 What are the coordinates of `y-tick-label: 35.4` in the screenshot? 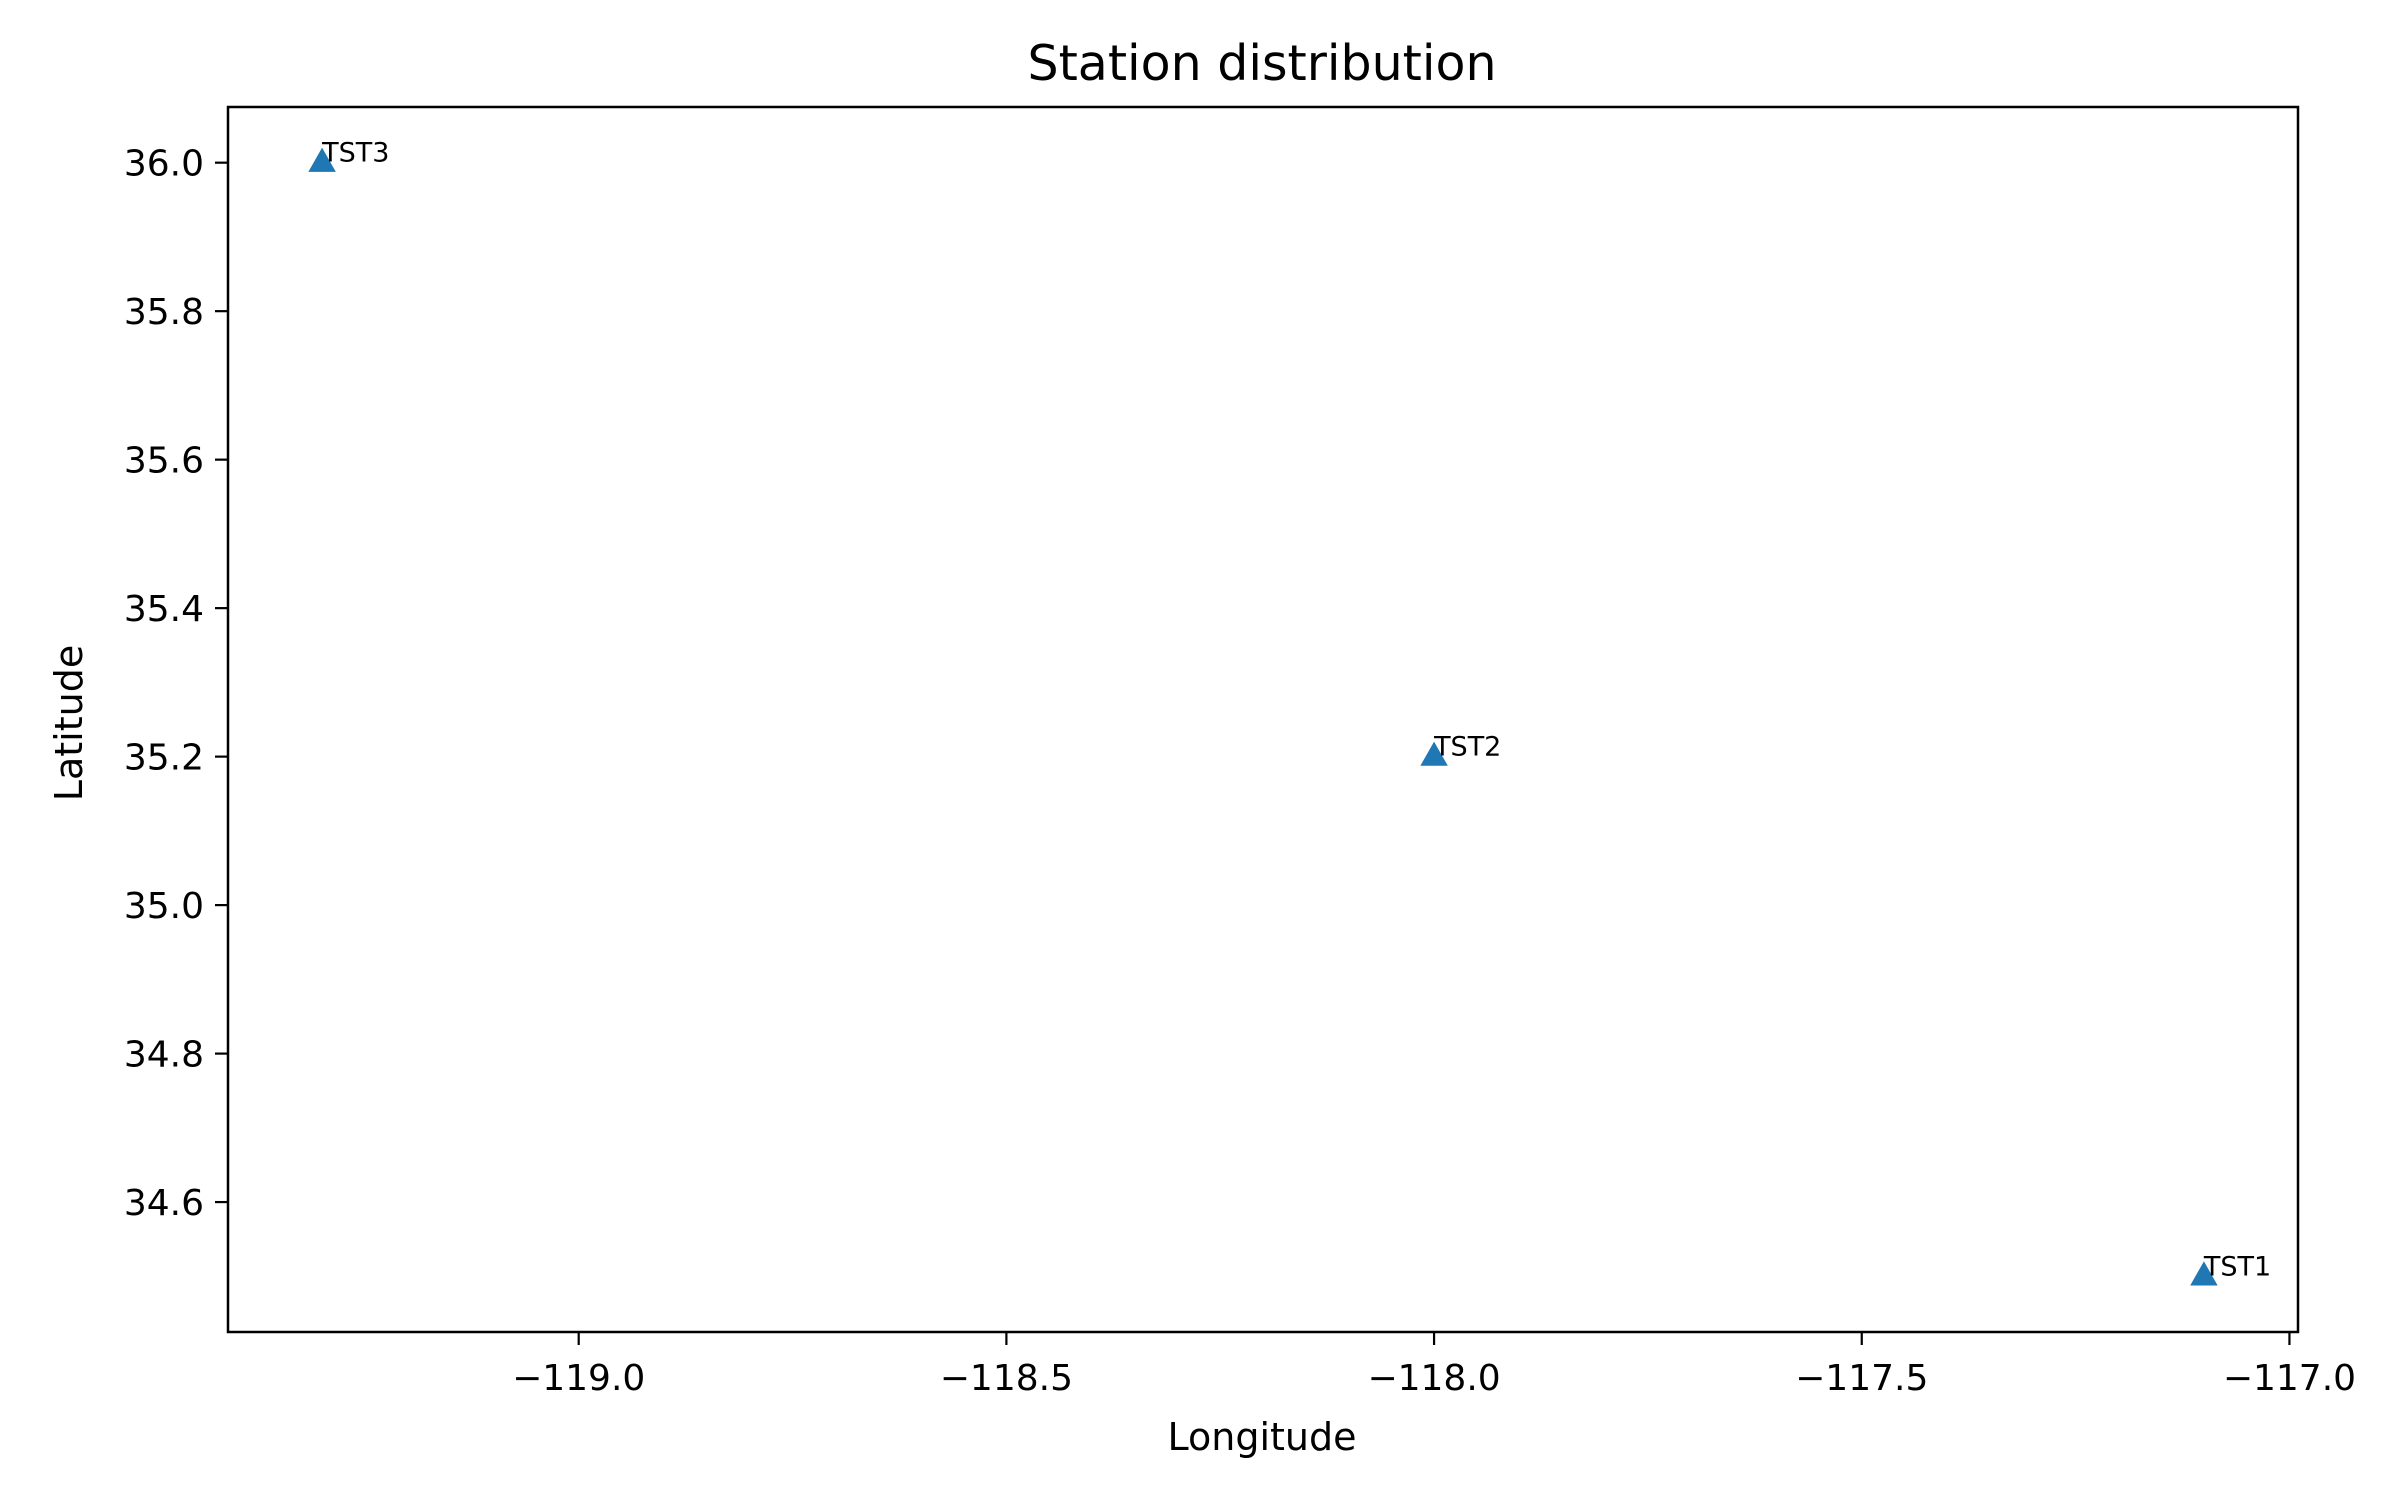 It's located at (164, 609).